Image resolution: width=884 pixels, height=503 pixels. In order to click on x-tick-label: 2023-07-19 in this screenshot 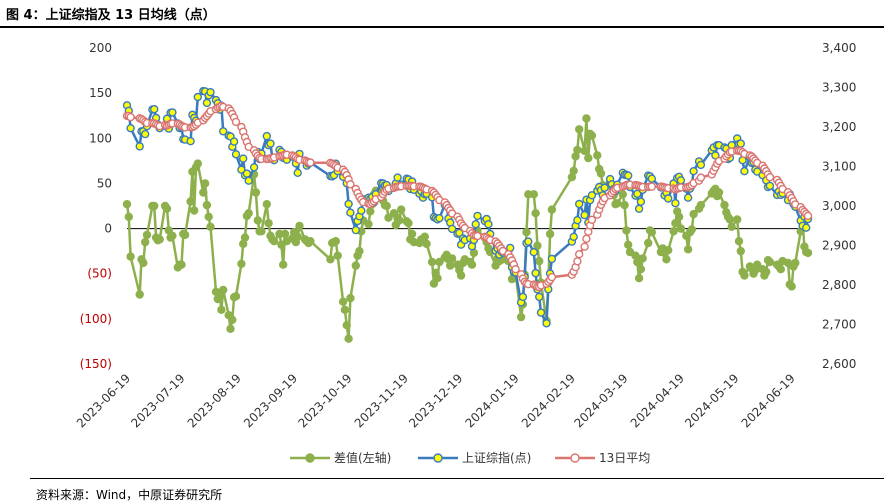, I will do `click(157, 400)`.